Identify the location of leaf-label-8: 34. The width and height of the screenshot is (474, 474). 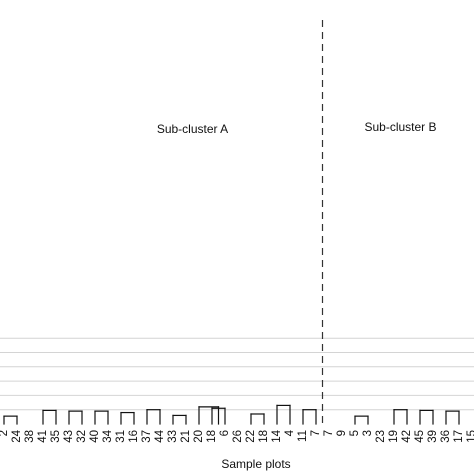
(108, 435).